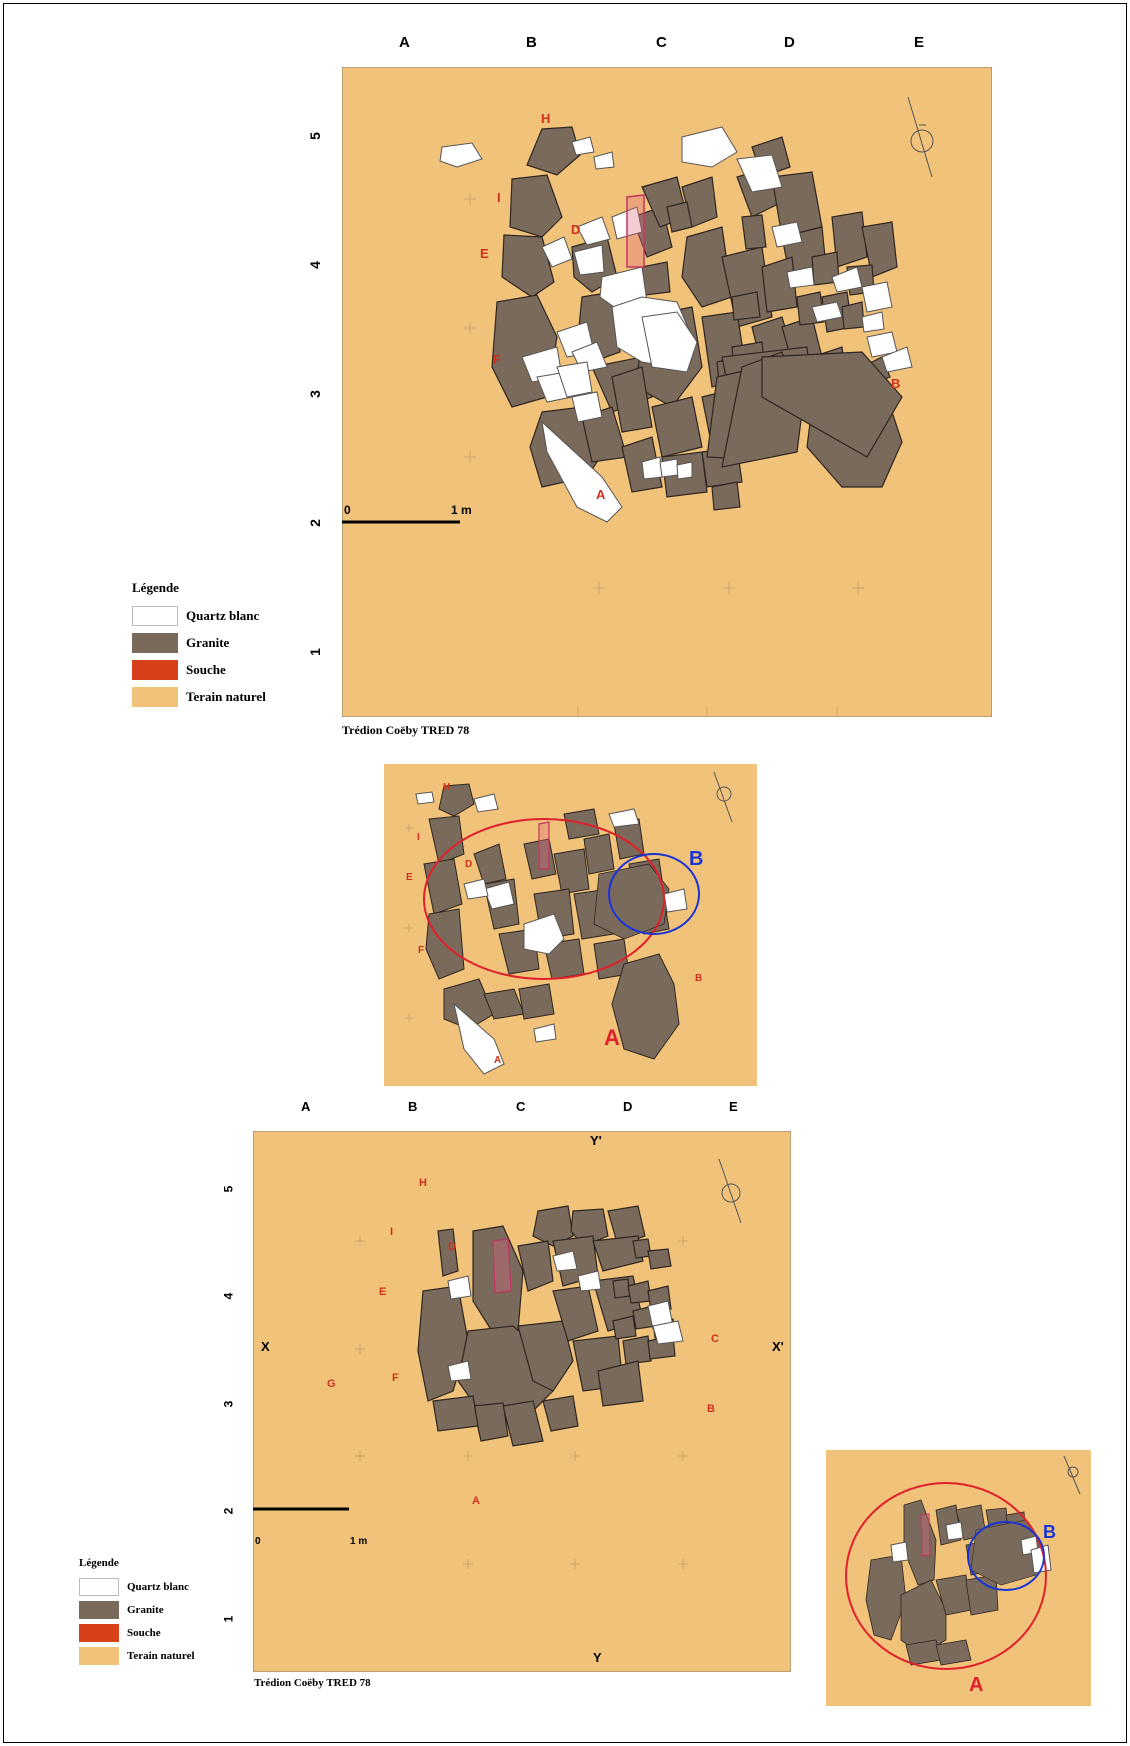  Describe the element at coordinates (314, 523) in the screenshot. I see `row-label-2: 2` at that location.